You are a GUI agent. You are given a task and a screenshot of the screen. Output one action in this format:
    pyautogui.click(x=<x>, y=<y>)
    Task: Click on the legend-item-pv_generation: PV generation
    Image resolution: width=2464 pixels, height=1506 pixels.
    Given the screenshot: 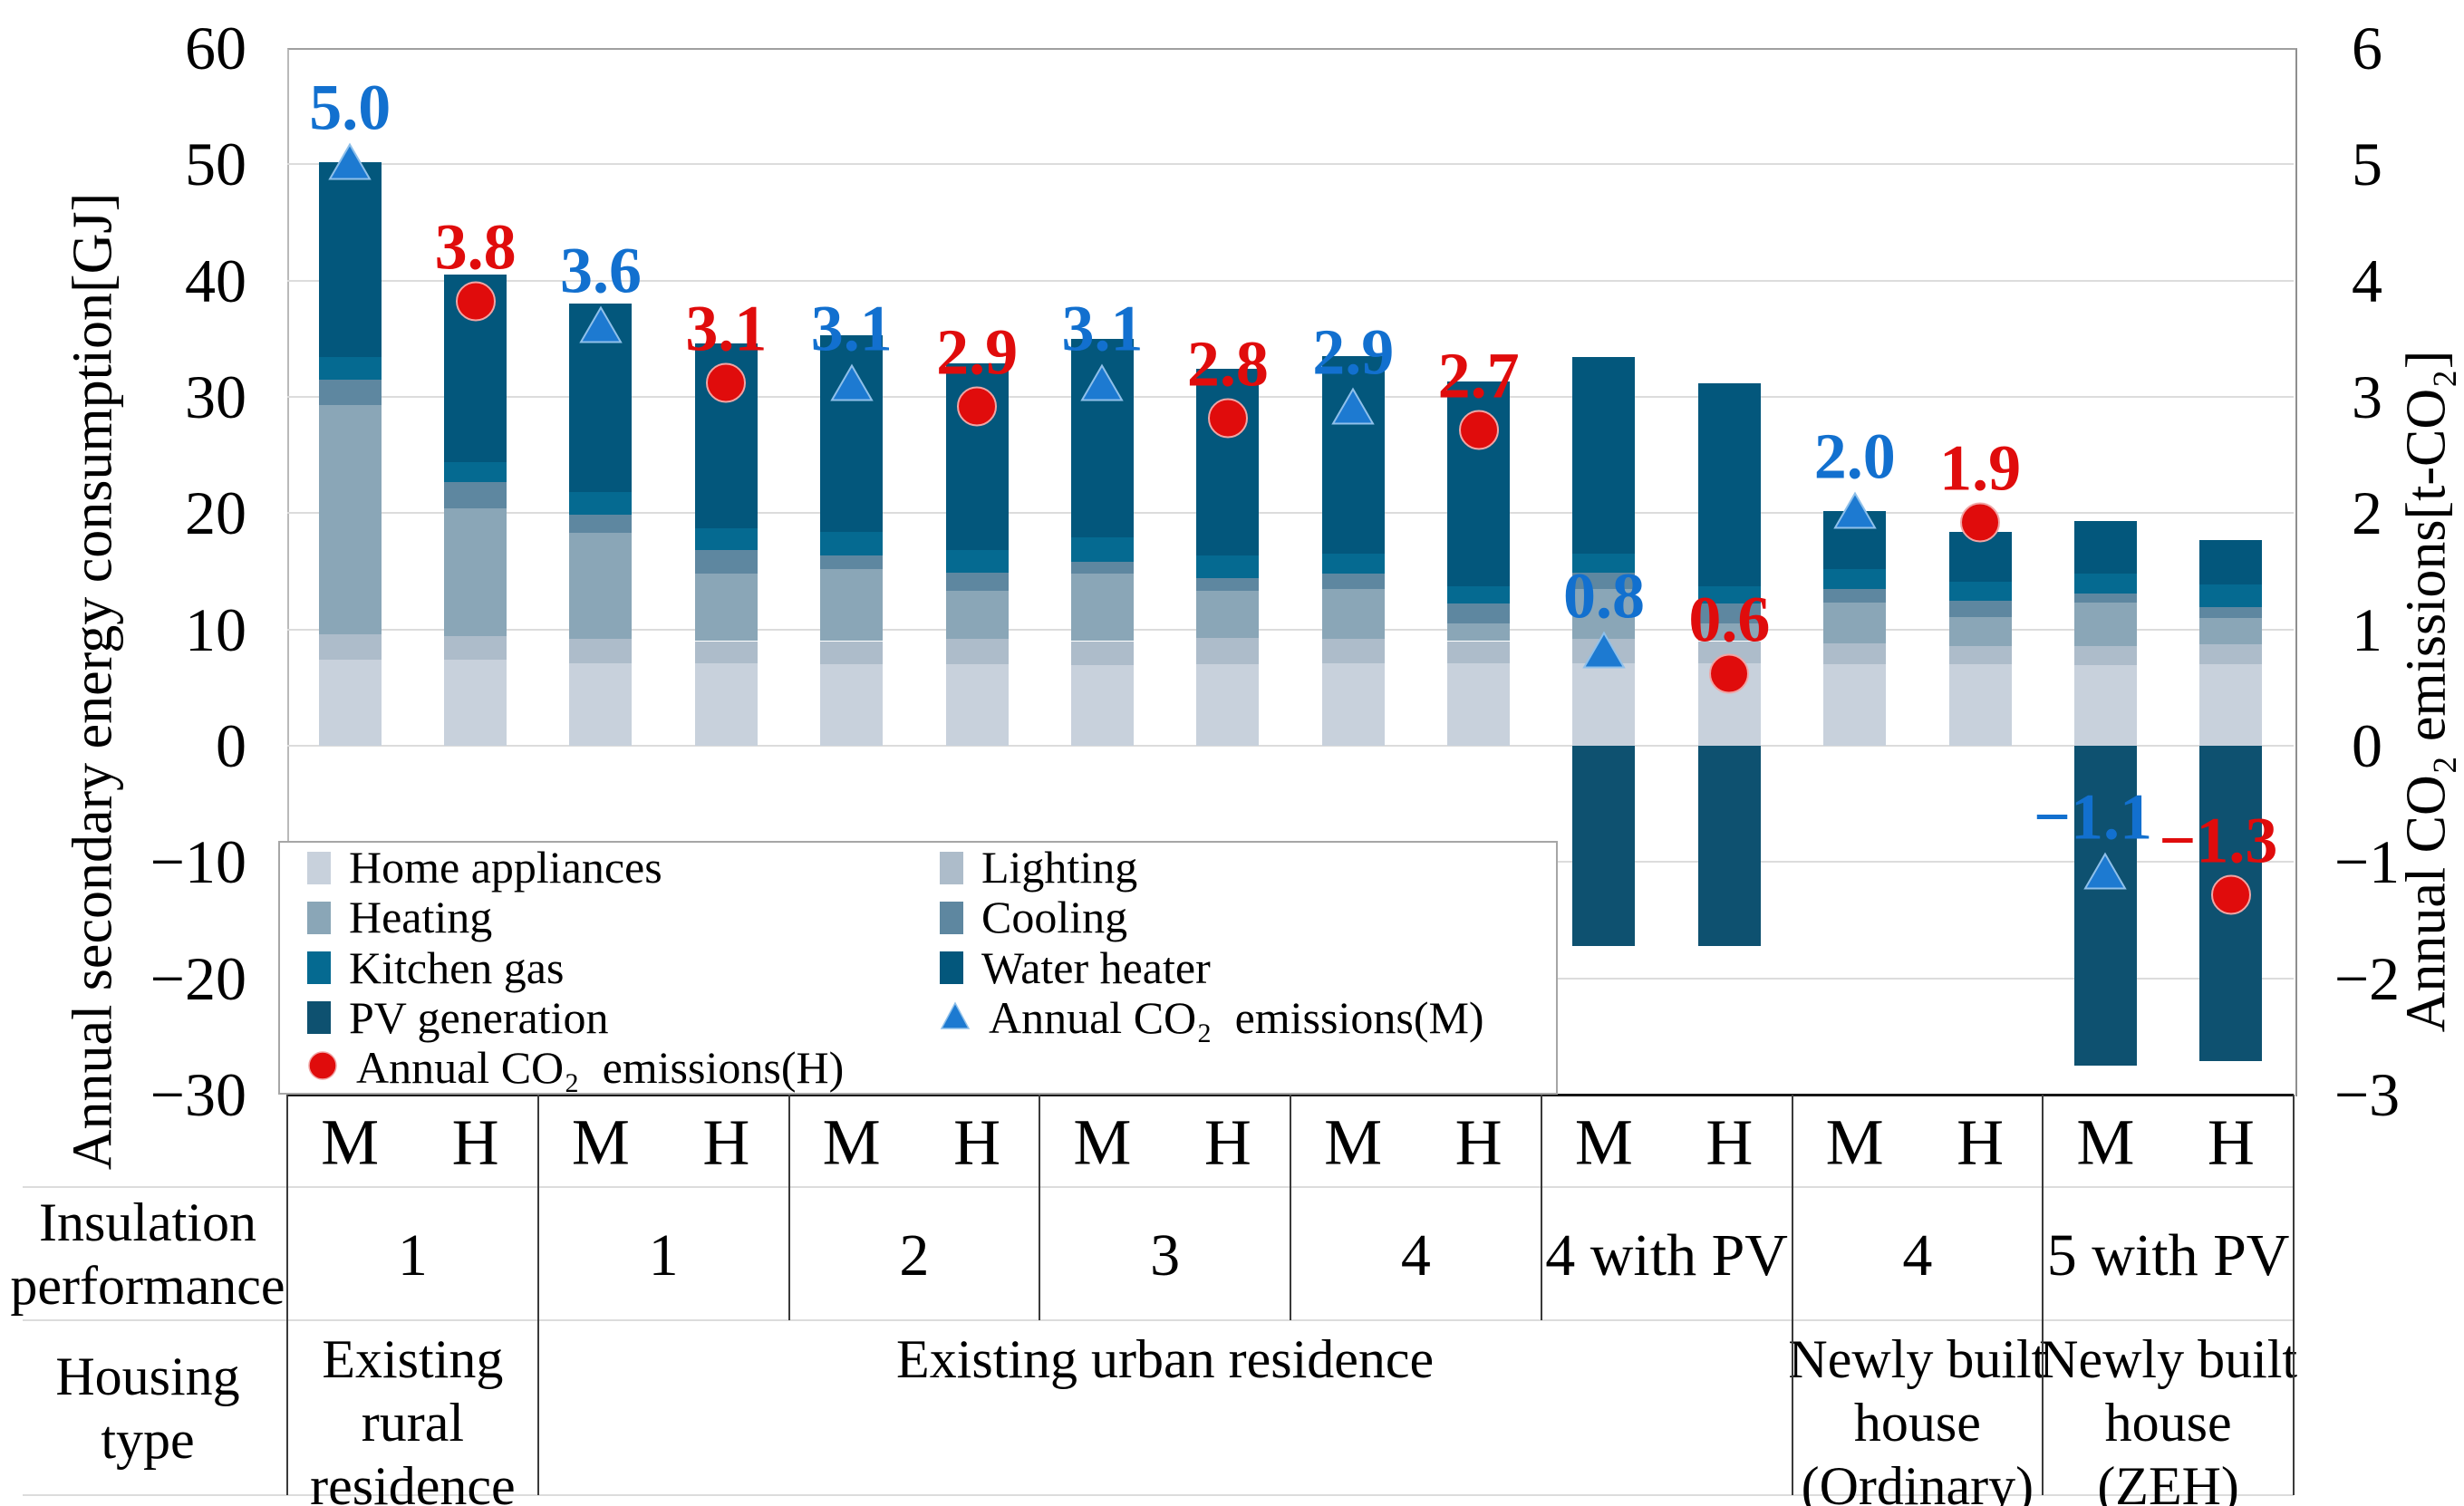 What is the action you would take?
    pyautogui.click(x=458, y=1017)
    